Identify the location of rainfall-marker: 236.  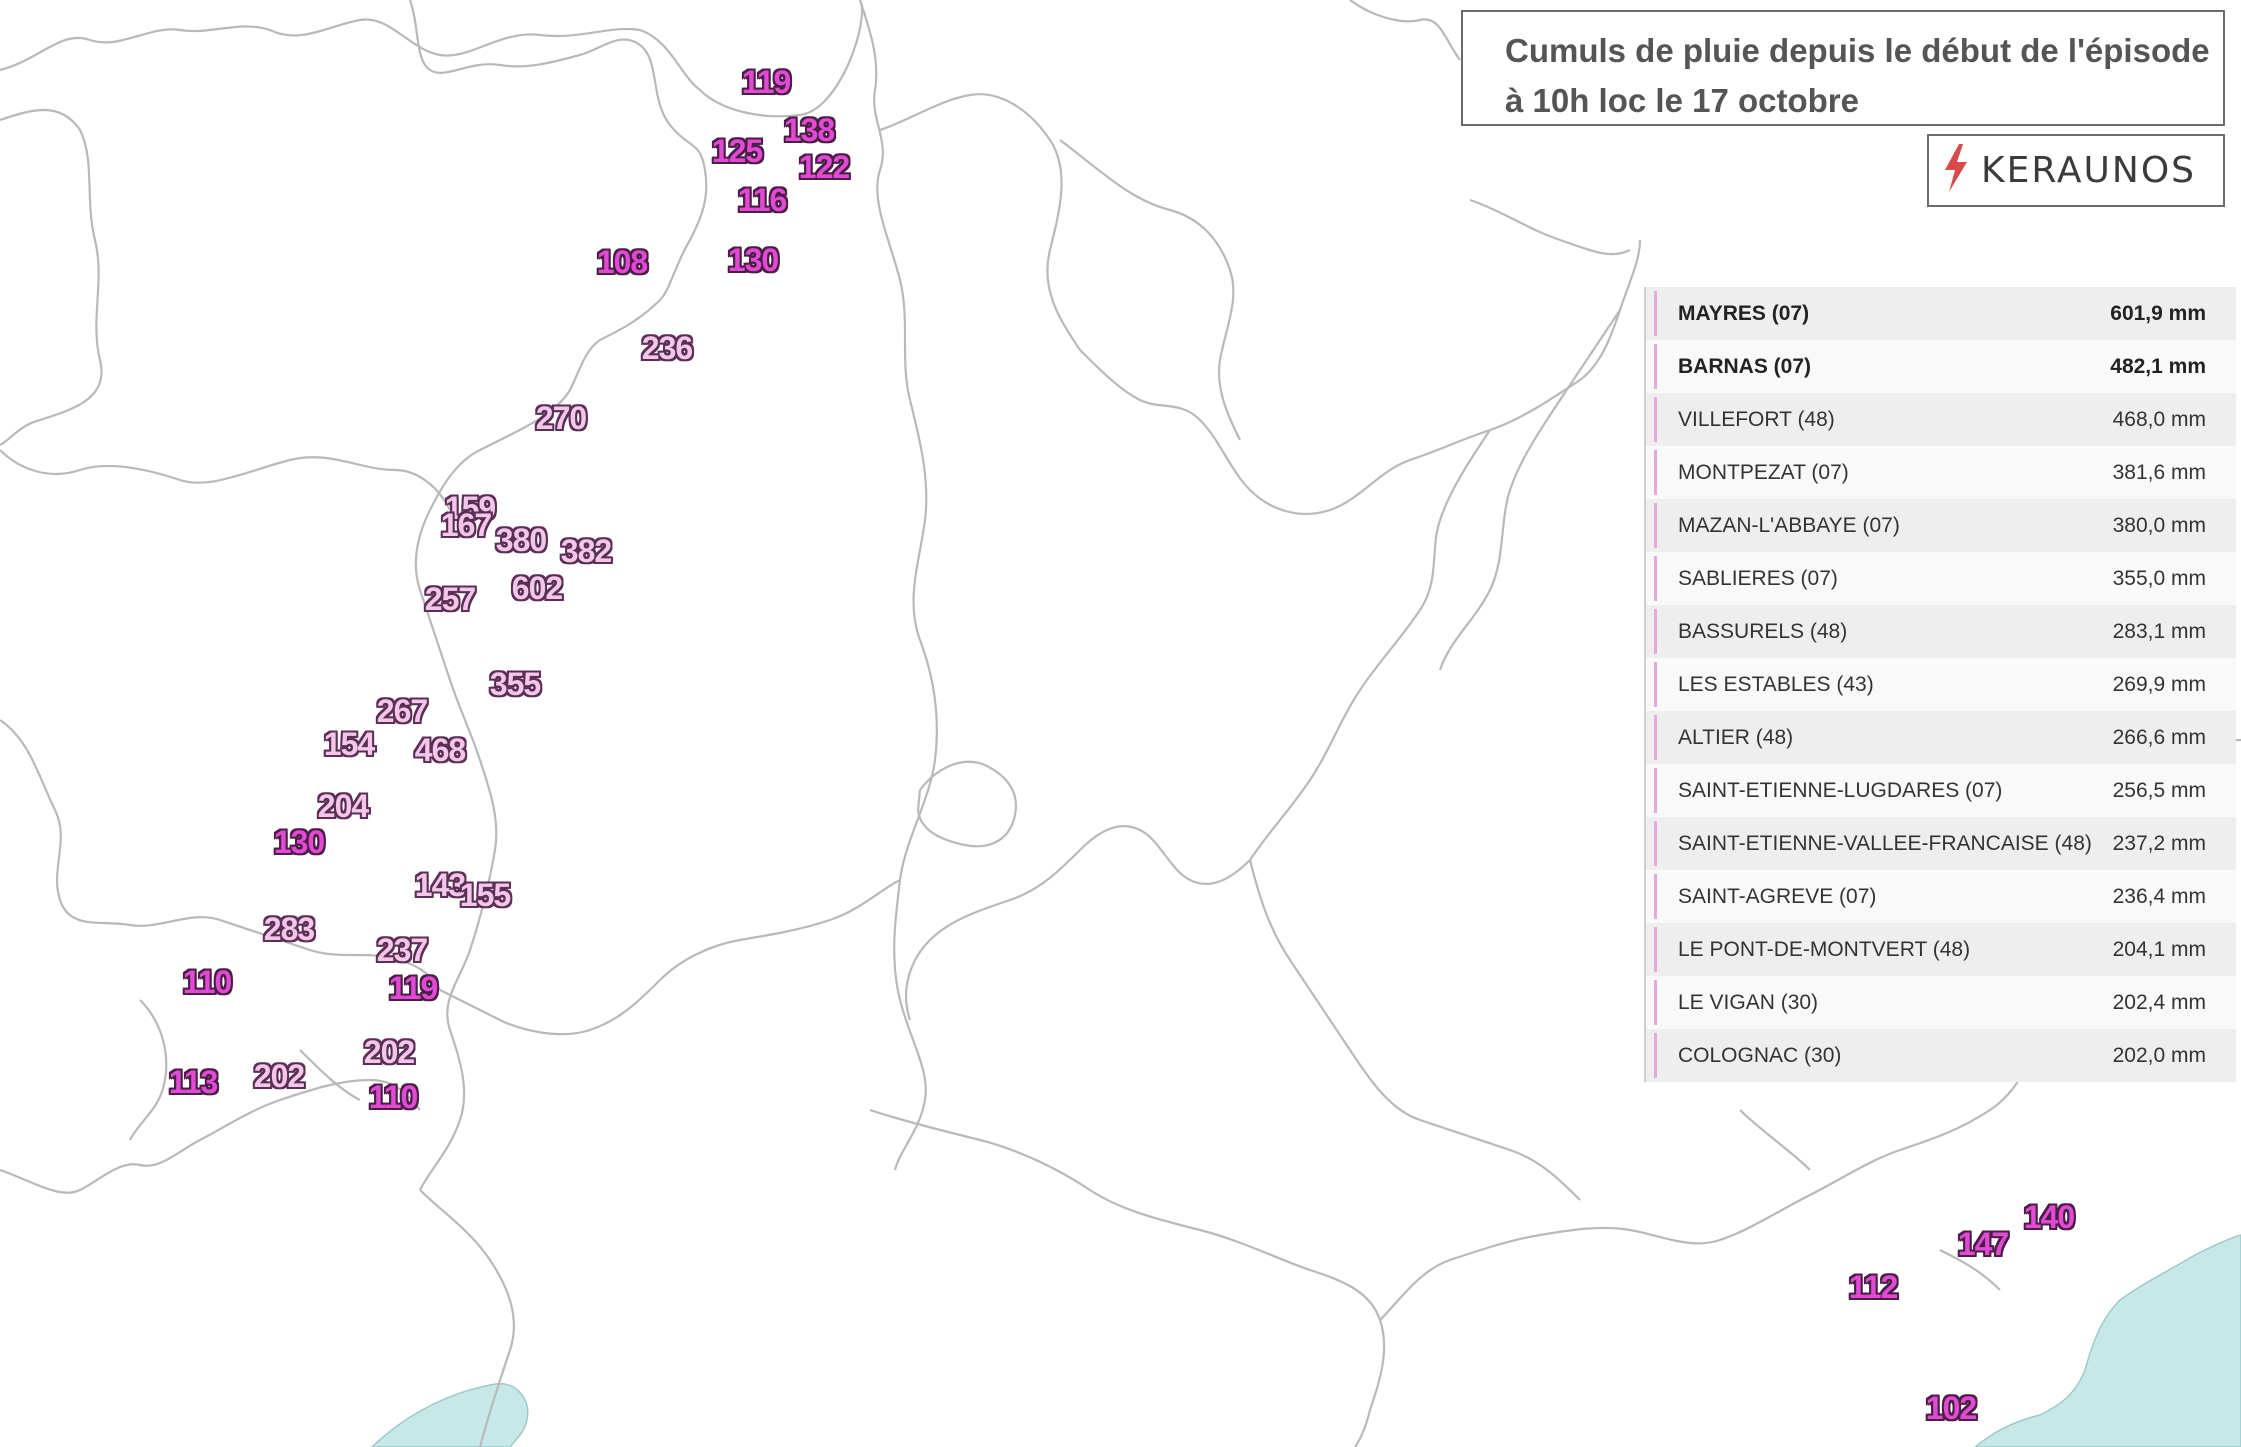
(667, 348).